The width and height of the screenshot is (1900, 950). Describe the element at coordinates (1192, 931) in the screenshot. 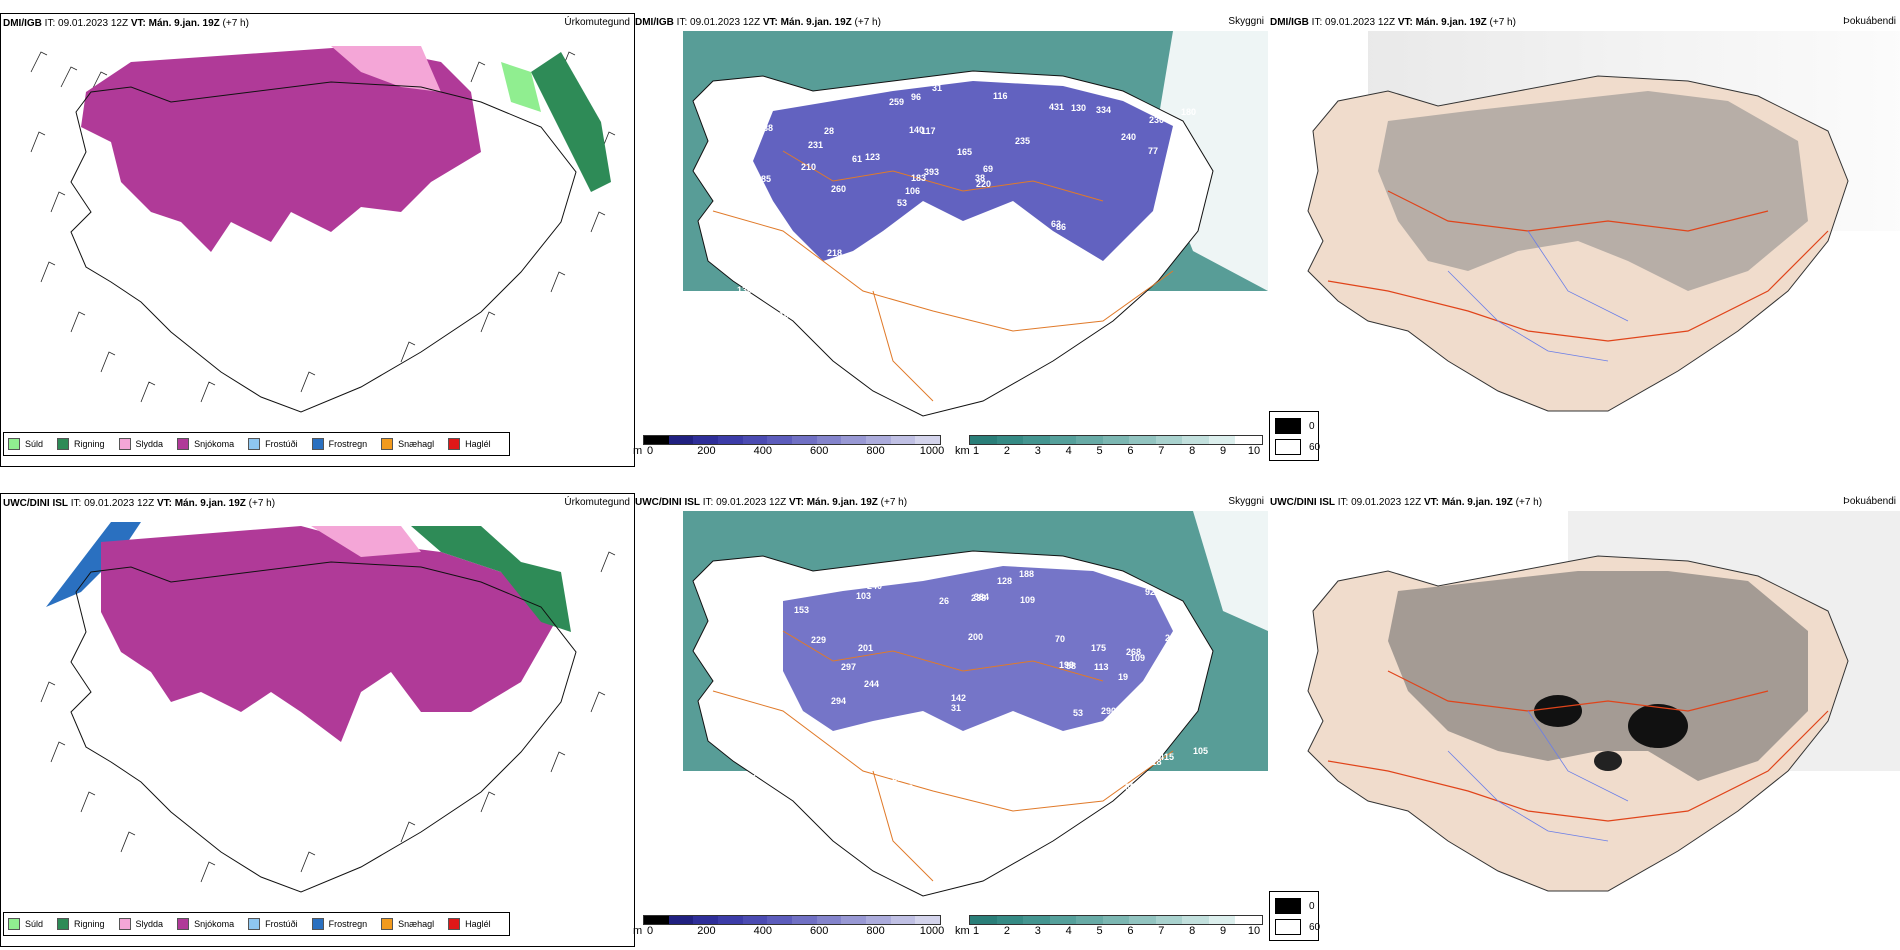

I see `colorbar-tick: 8` at that location.